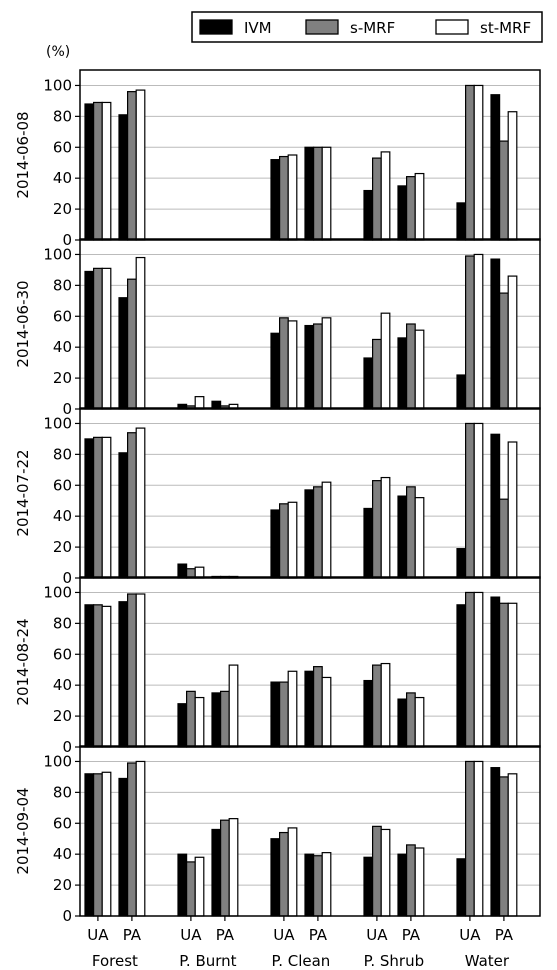  I want to click on bar-2014-08-24-P. Burnt-PA-st-MRF, so click(233, 706).